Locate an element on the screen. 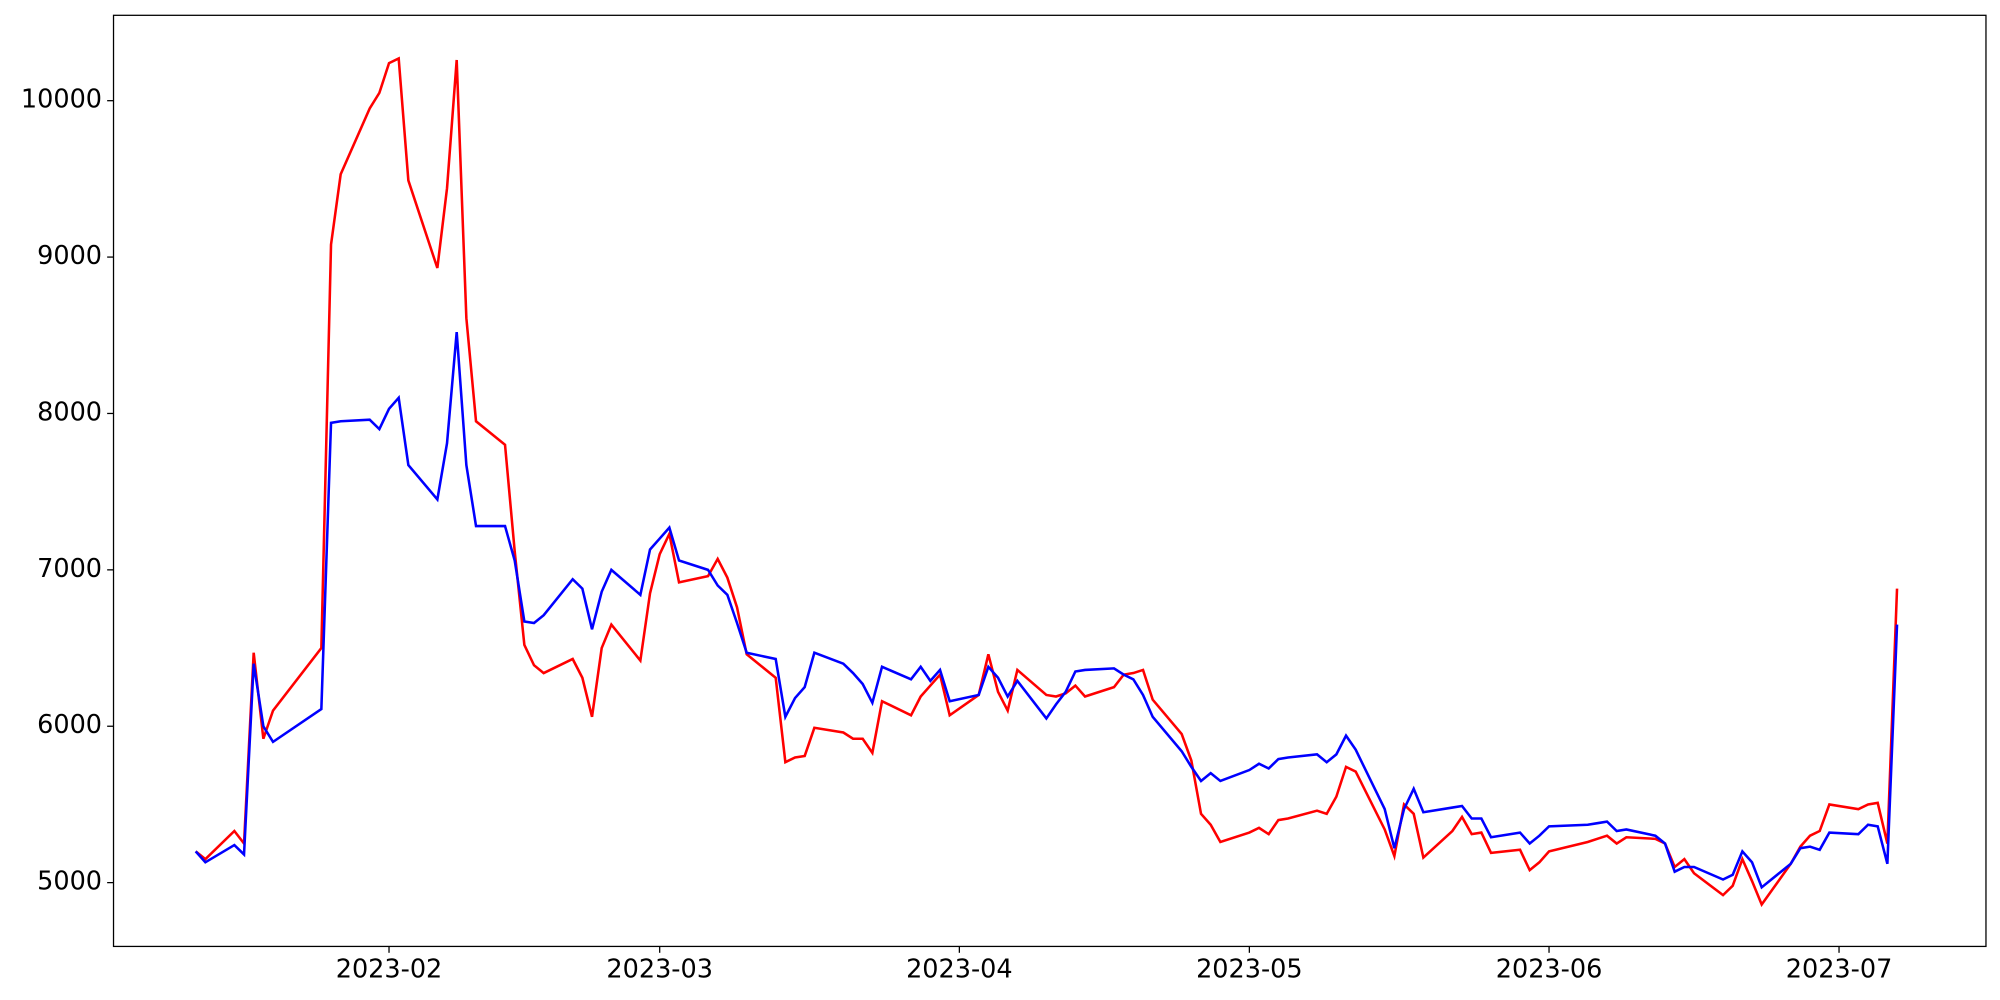  y-tick-label: 6000 is located at coordinates (69, 725).